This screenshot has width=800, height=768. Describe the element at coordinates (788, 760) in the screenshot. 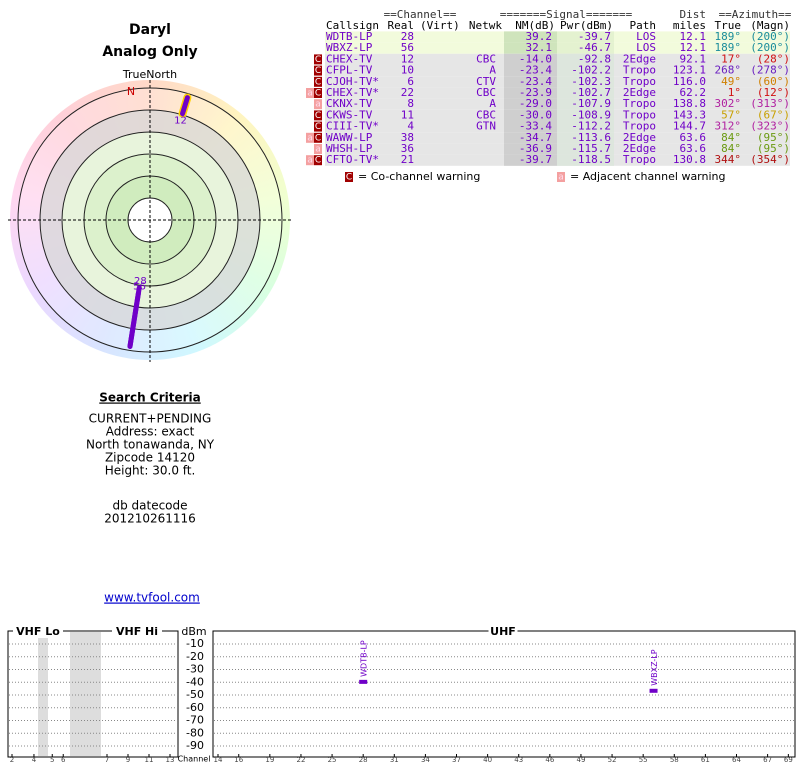

I see `x-tick-label: 69` at that location.